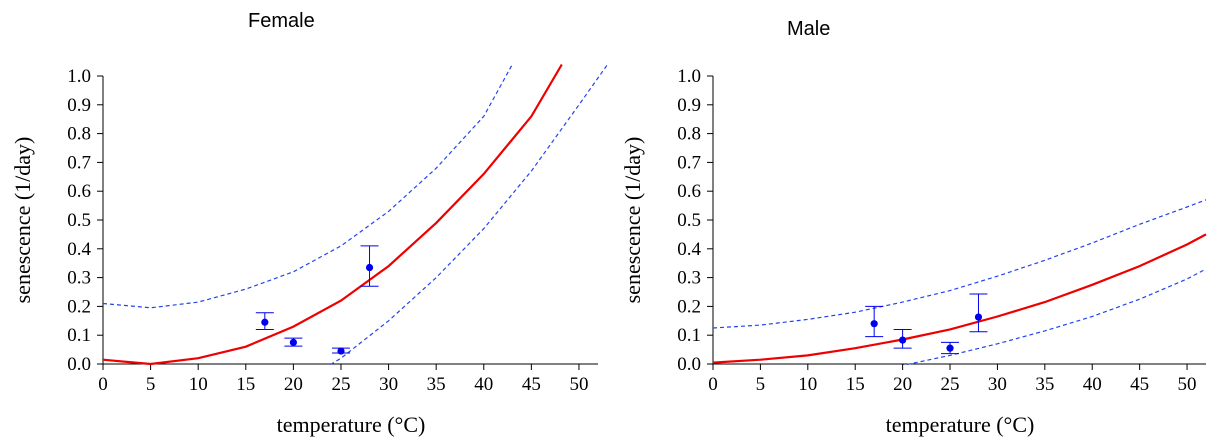 This screenshot has width=1218, height=441. Describe the element at coordinates (351, 424) in the screenshot. I see `female-x-axis-label: temperature (°C)` at that location.